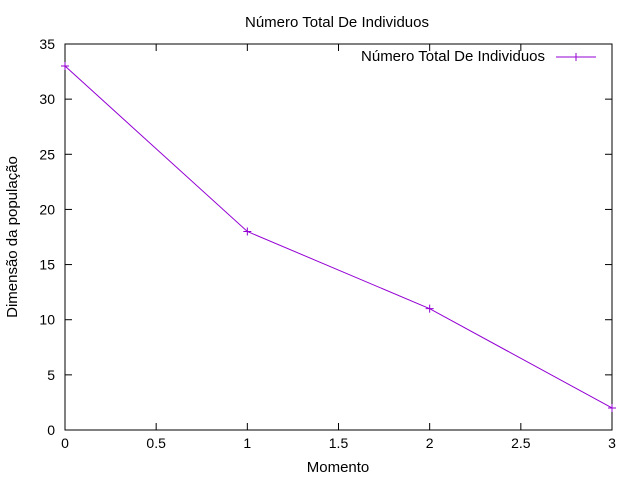  Describe the element at coordinates (47, 99) in the screenshot. I see `y-tick-label: 30` at that location.